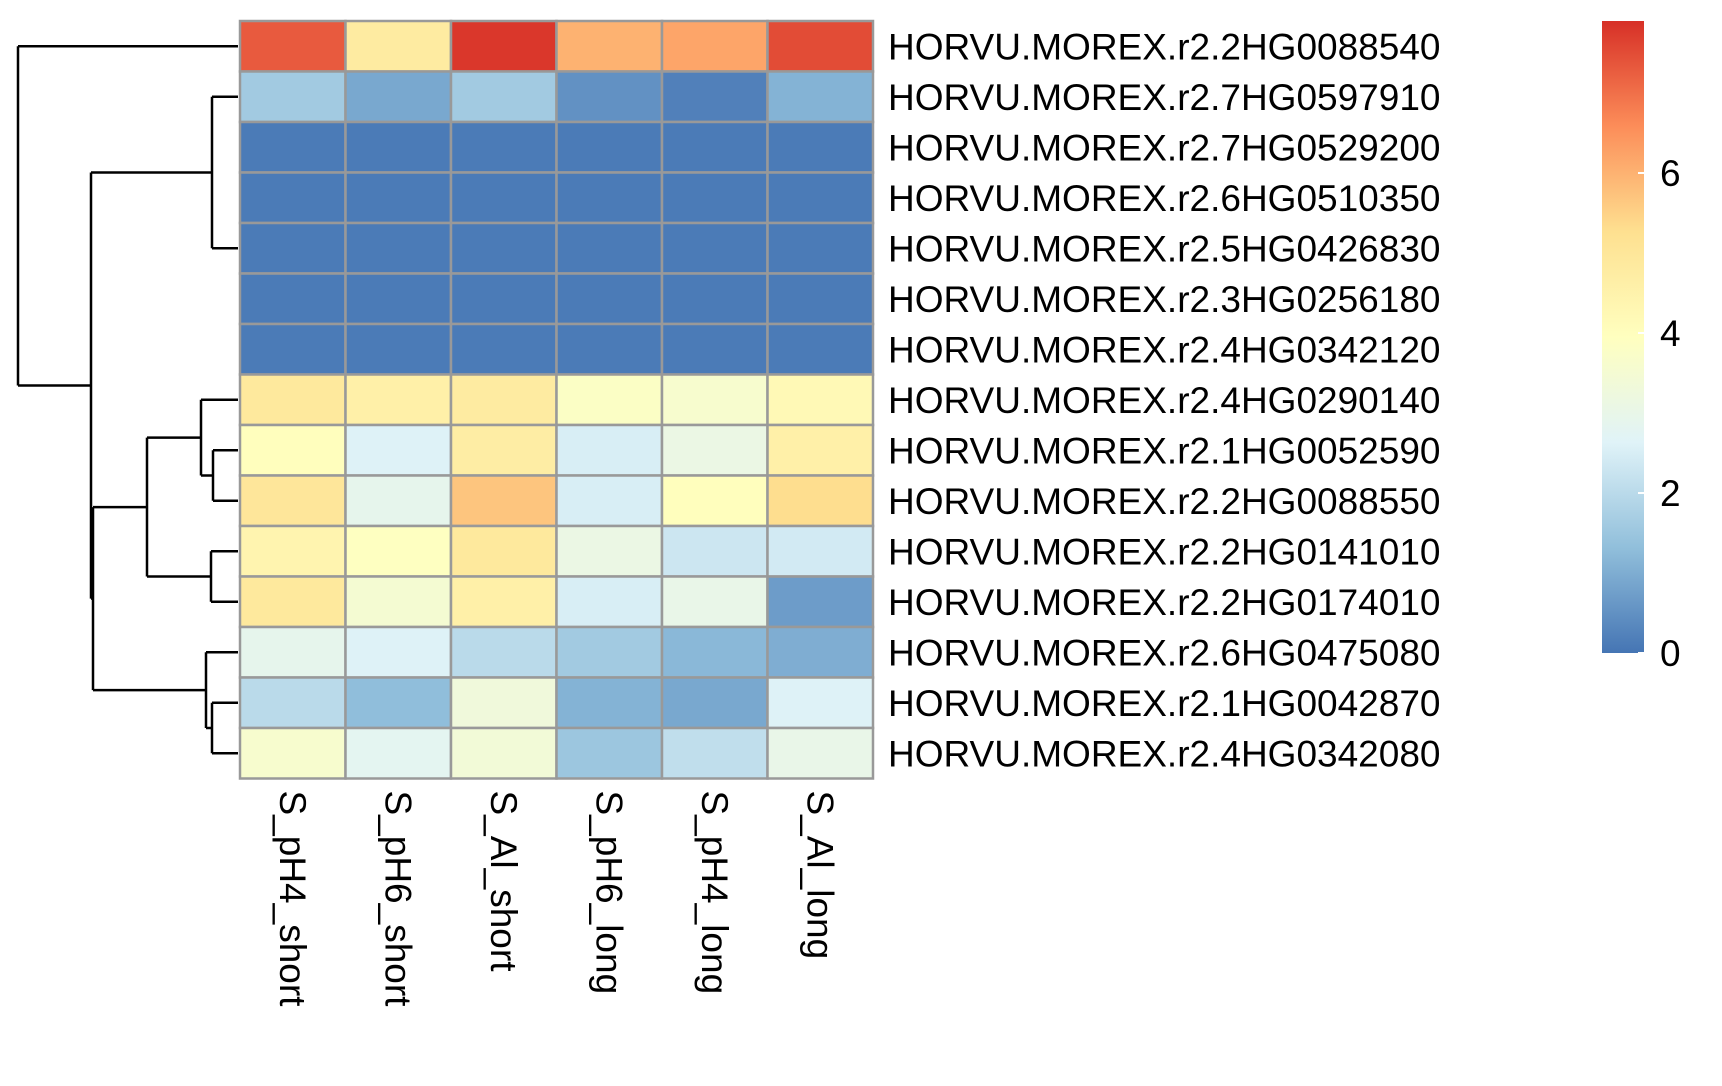 The width and height of the screenshot is (1722, 1086). Describe the element at coordinates (1164, 753) in the screenshot. I see `row-label: HORVU.MOREX.r2.4HG0342080` at that location.